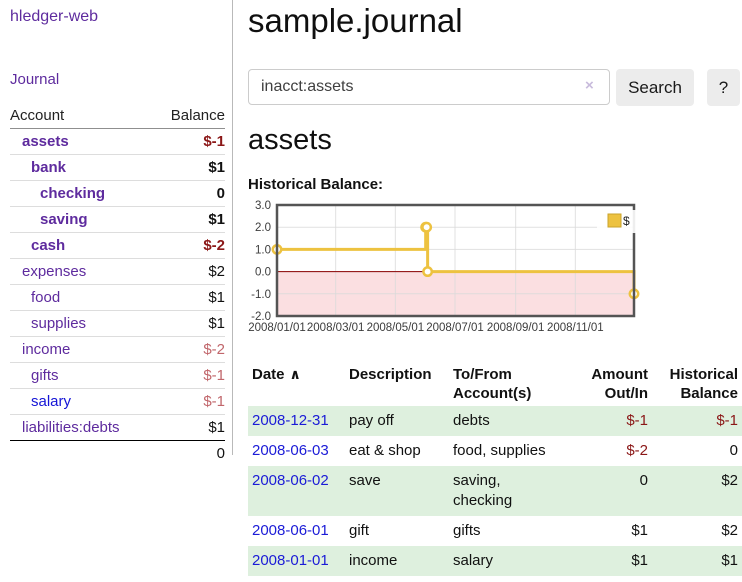 The width and height of the screenshot is (742, 582). What do you see at coordinates (263, 228) in the screenshot?
I see `chart-y-tick-label: 2.0` at bounding box center [263, 228].